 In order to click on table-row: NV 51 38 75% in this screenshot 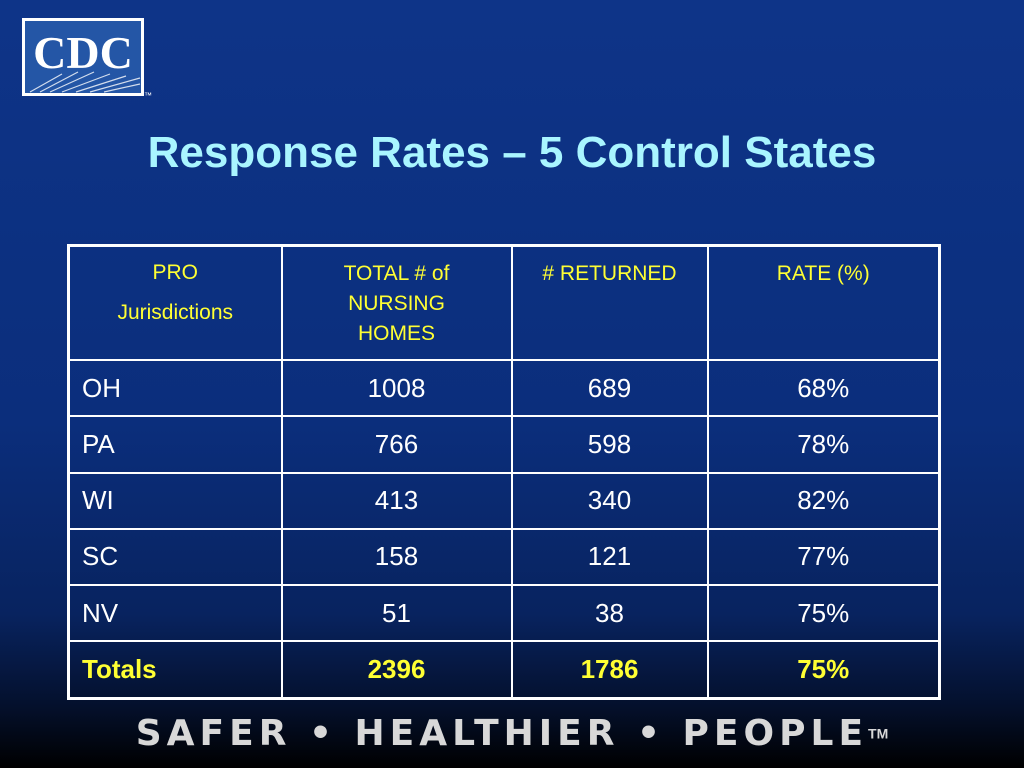, I will do `click(504, 613)`.